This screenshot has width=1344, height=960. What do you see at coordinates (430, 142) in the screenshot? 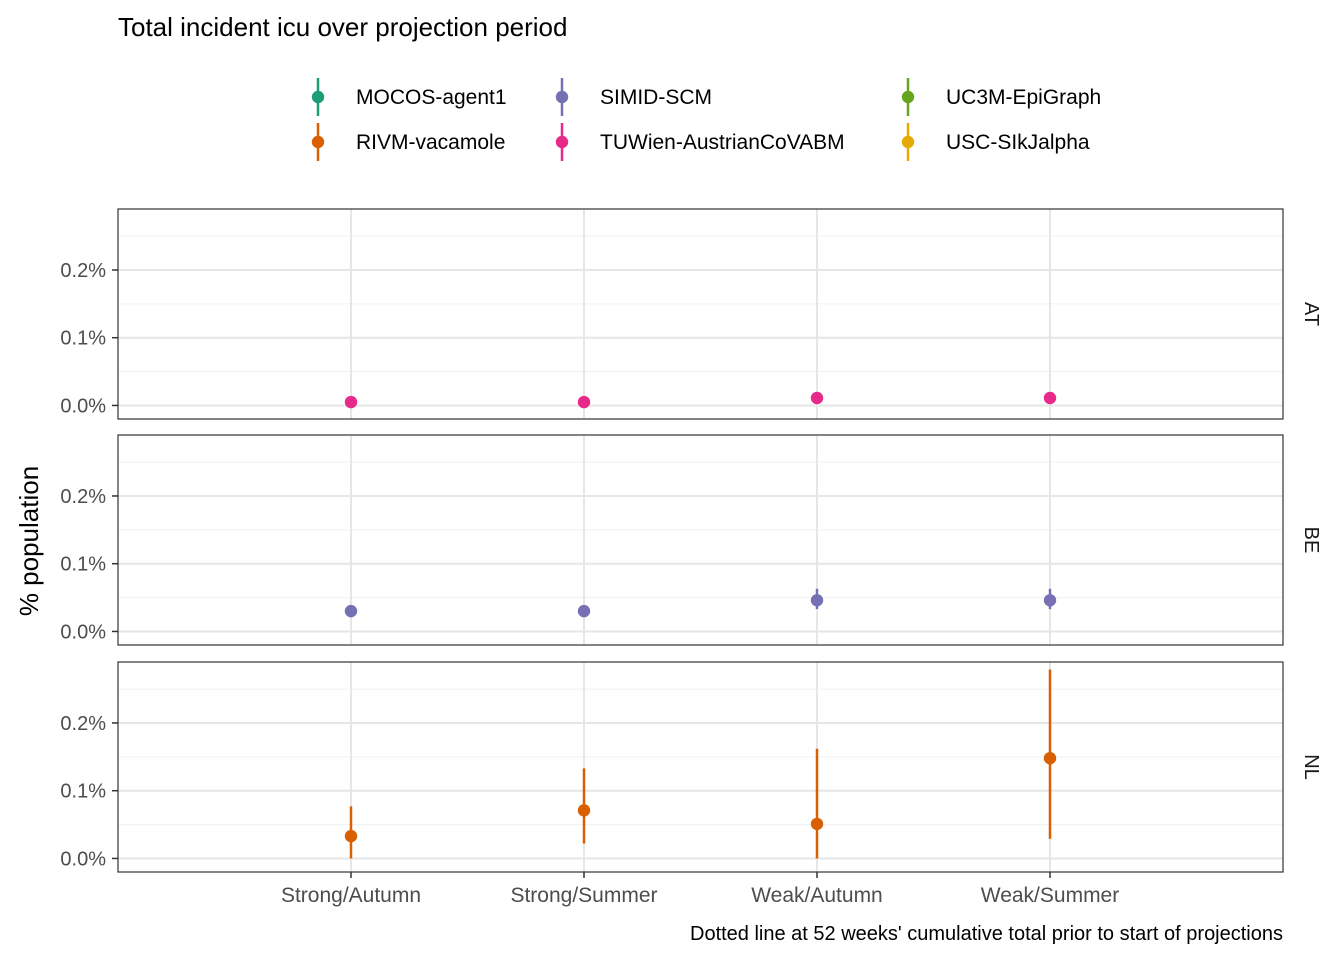
I see `legend-label: RIVM-vacamole` at bounding box center [430, 142].